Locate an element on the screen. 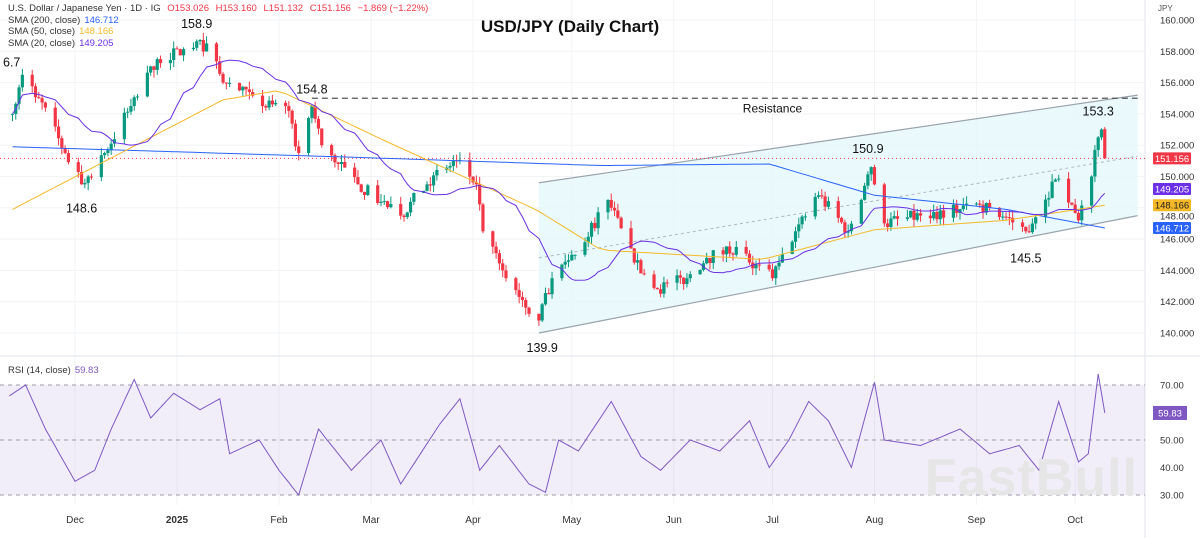  sma200-legend: SMA (200, close) 146.712 is located at coordinates (218, 21).